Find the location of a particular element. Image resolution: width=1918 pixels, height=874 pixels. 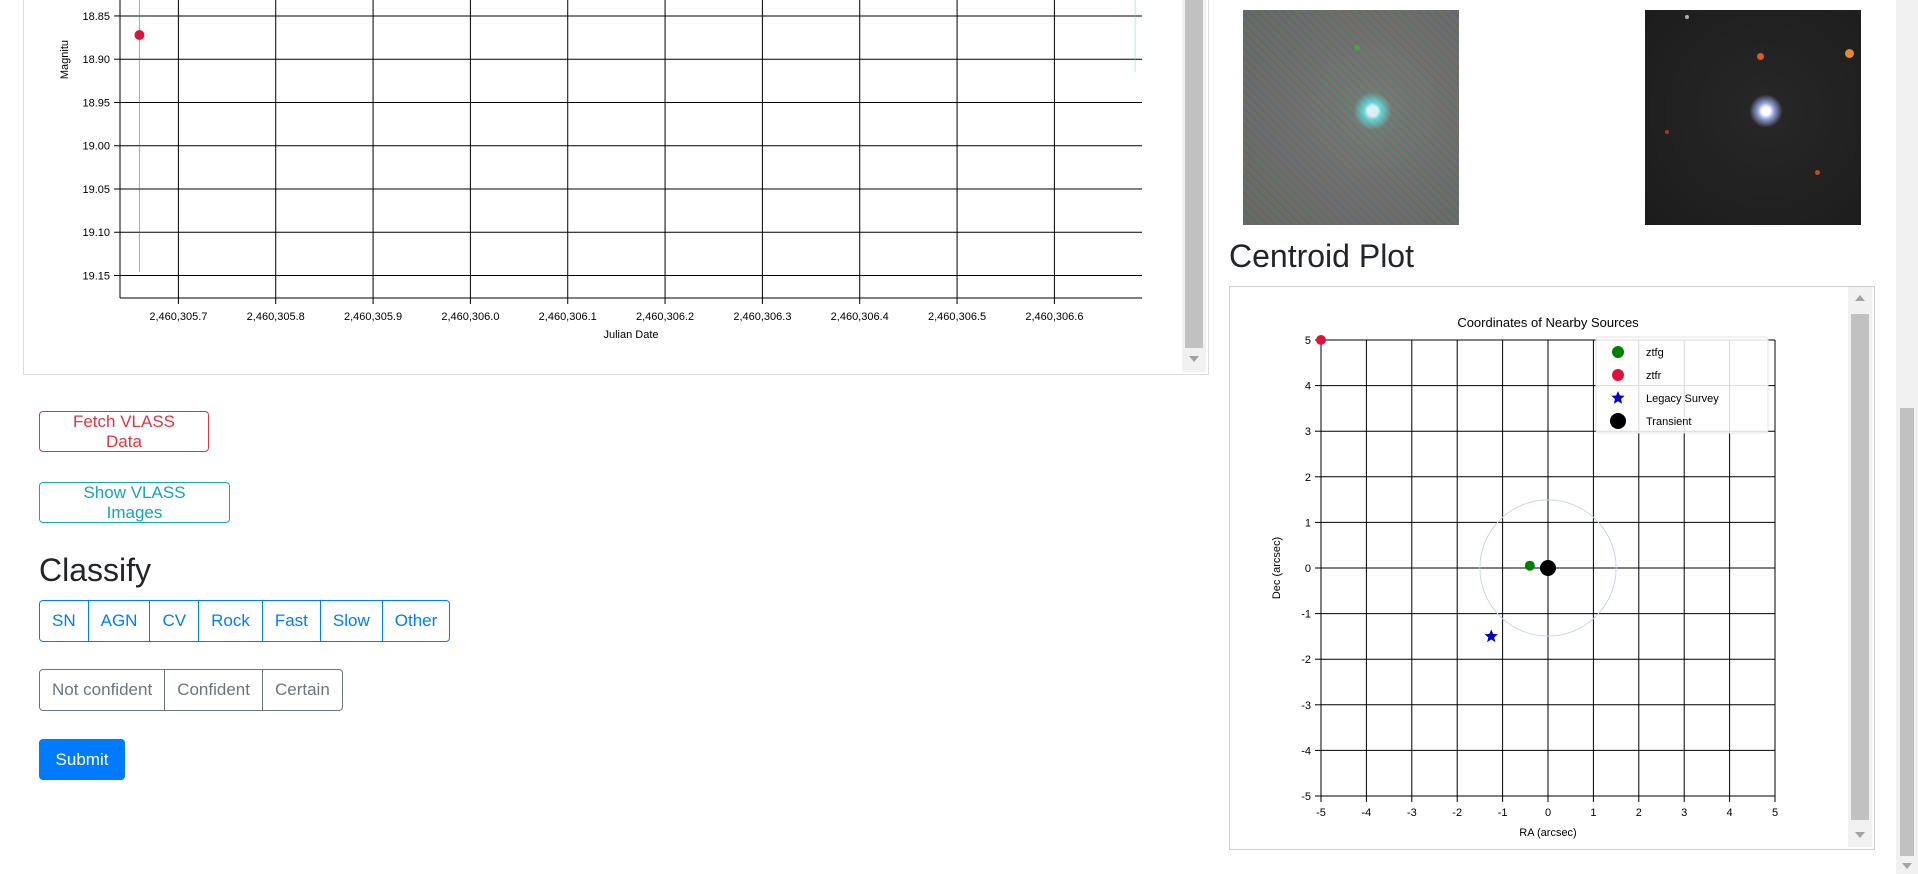

x-tick-label: 2,460,305.9 is located at coordinates (373, 317).